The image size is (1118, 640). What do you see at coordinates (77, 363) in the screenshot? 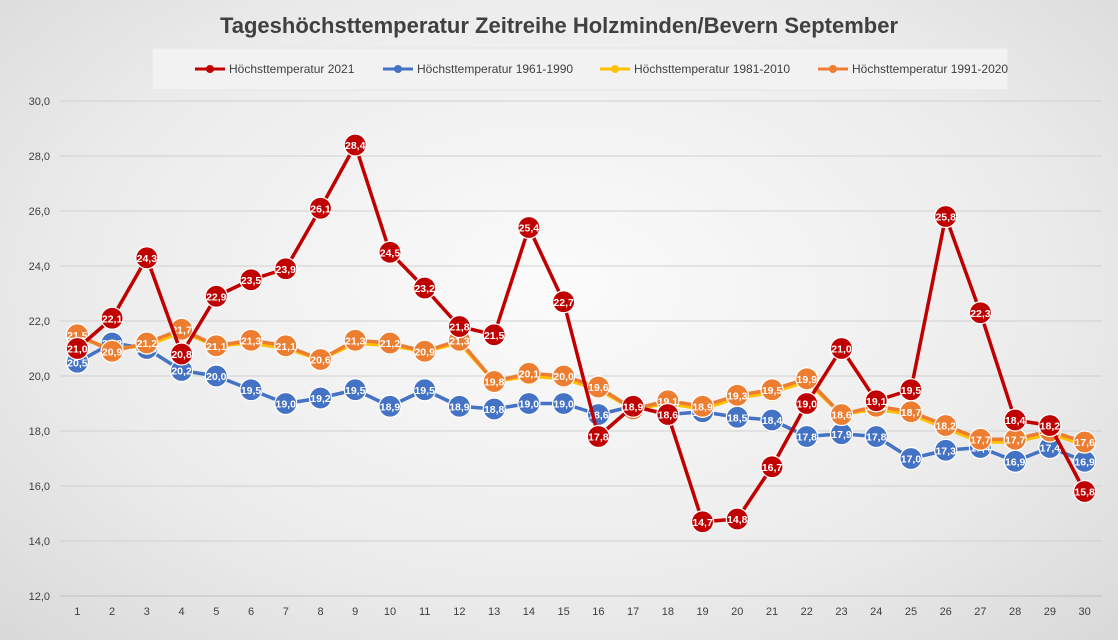
I see `data-label: 20,5` at bounding box center [77, 363].